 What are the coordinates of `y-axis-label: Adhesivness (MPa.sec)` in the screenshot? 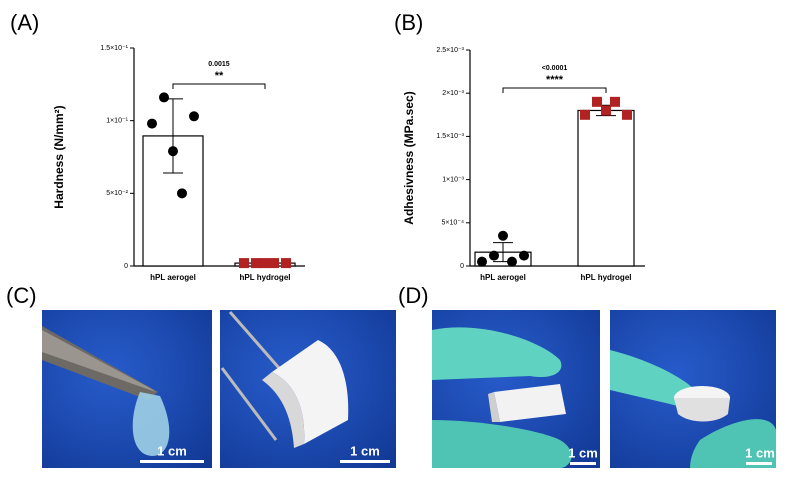 It's located at (409, 157).